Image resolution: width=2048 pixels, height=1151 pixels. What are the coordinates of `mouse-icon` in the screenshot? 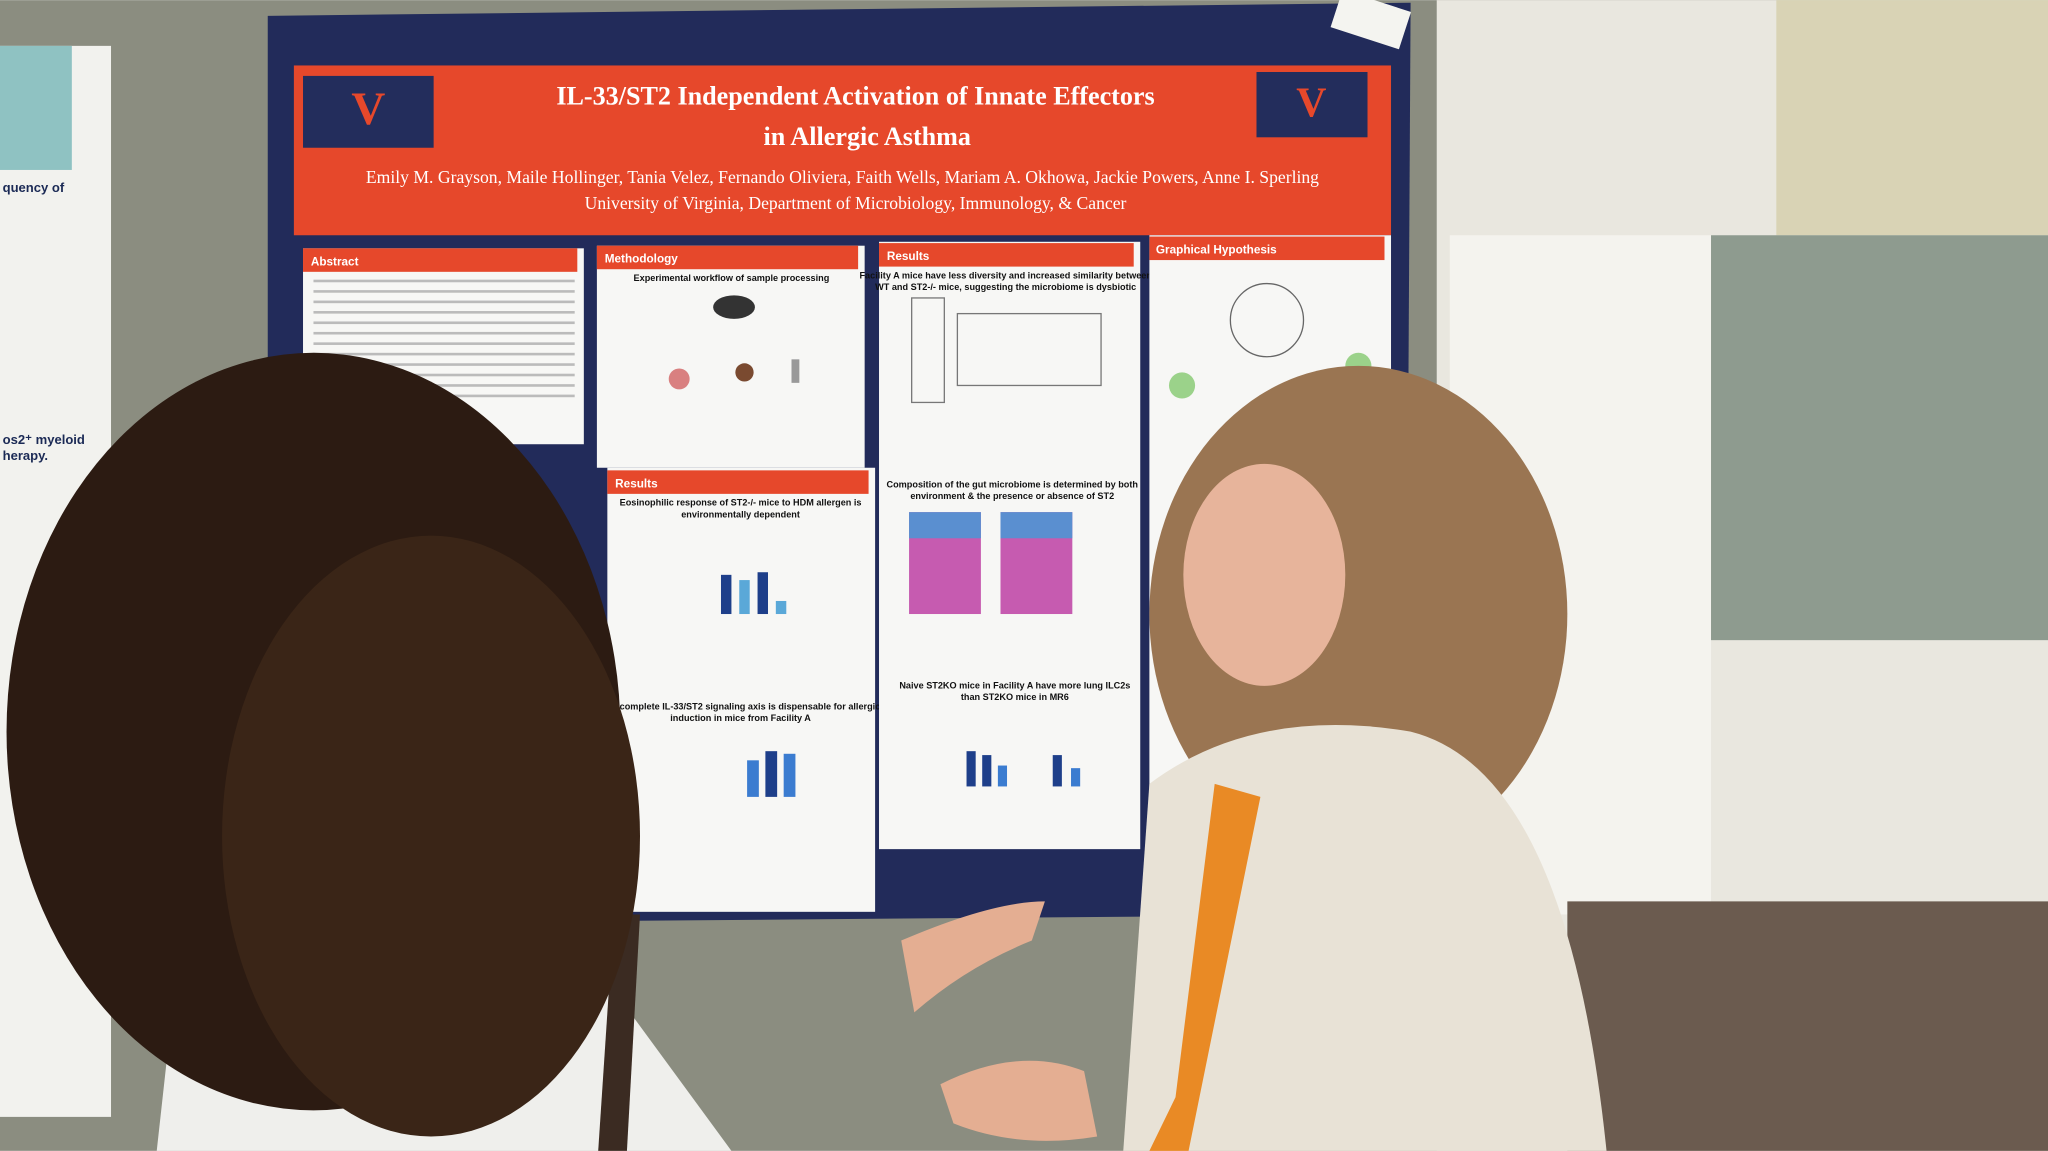 It's located at (734, 307).